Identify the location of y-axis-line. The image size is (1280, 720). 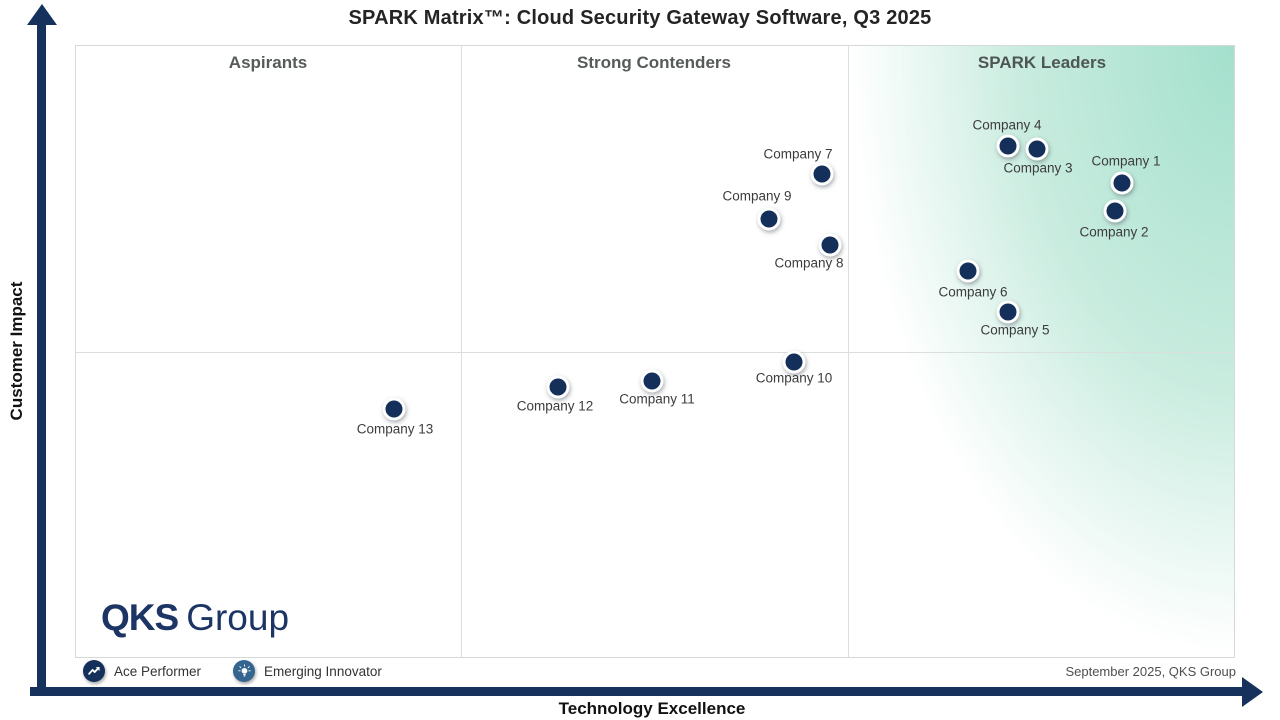
(41, 359).